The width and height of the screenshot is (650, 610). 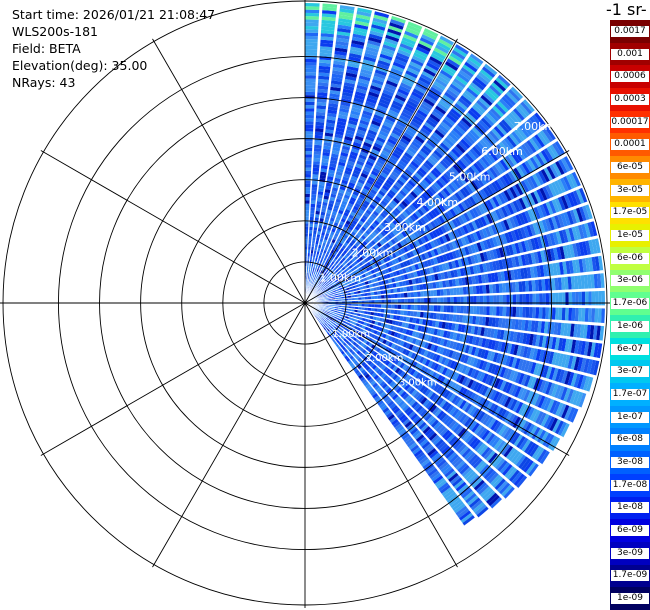 What do you see at coordinates (630, 349) in the screenshot?
I see `colorbar-tick-label: 6e-07` at bounding box center [630, 349].